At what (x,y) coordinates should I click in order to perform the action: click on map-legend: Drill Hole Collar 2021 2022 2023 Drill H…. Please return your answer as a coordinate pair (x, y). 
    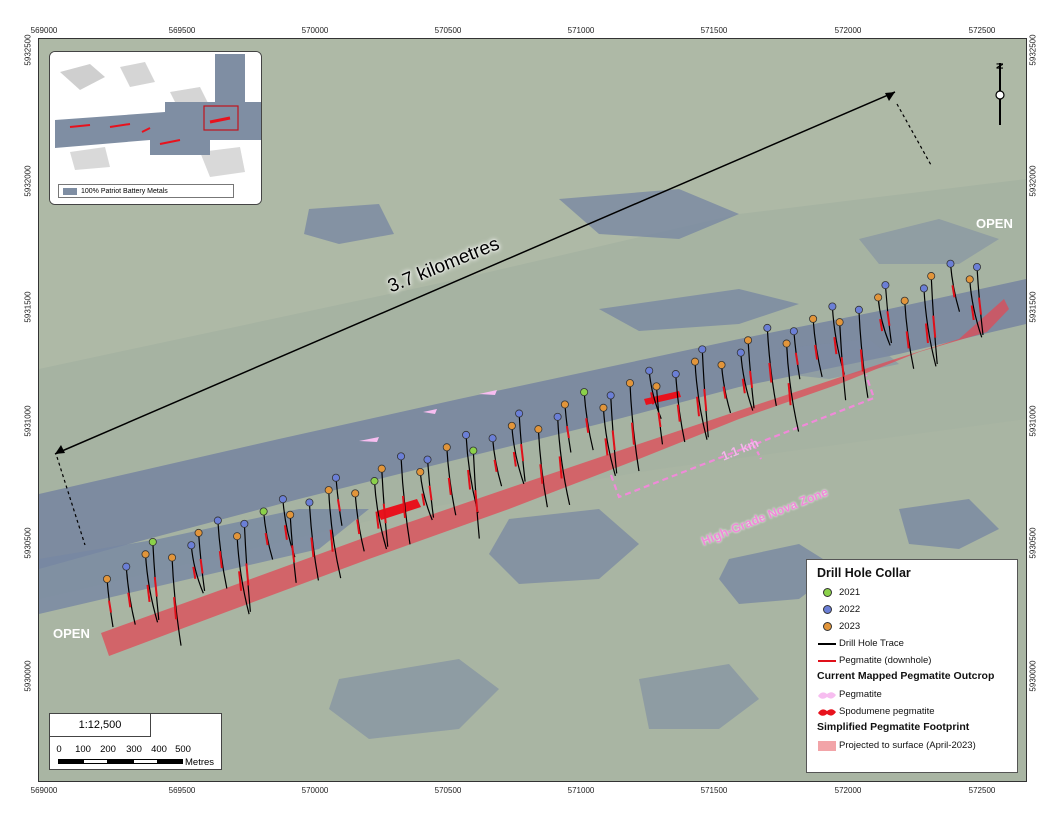
    Looking at the image, I should click on (912, 666).